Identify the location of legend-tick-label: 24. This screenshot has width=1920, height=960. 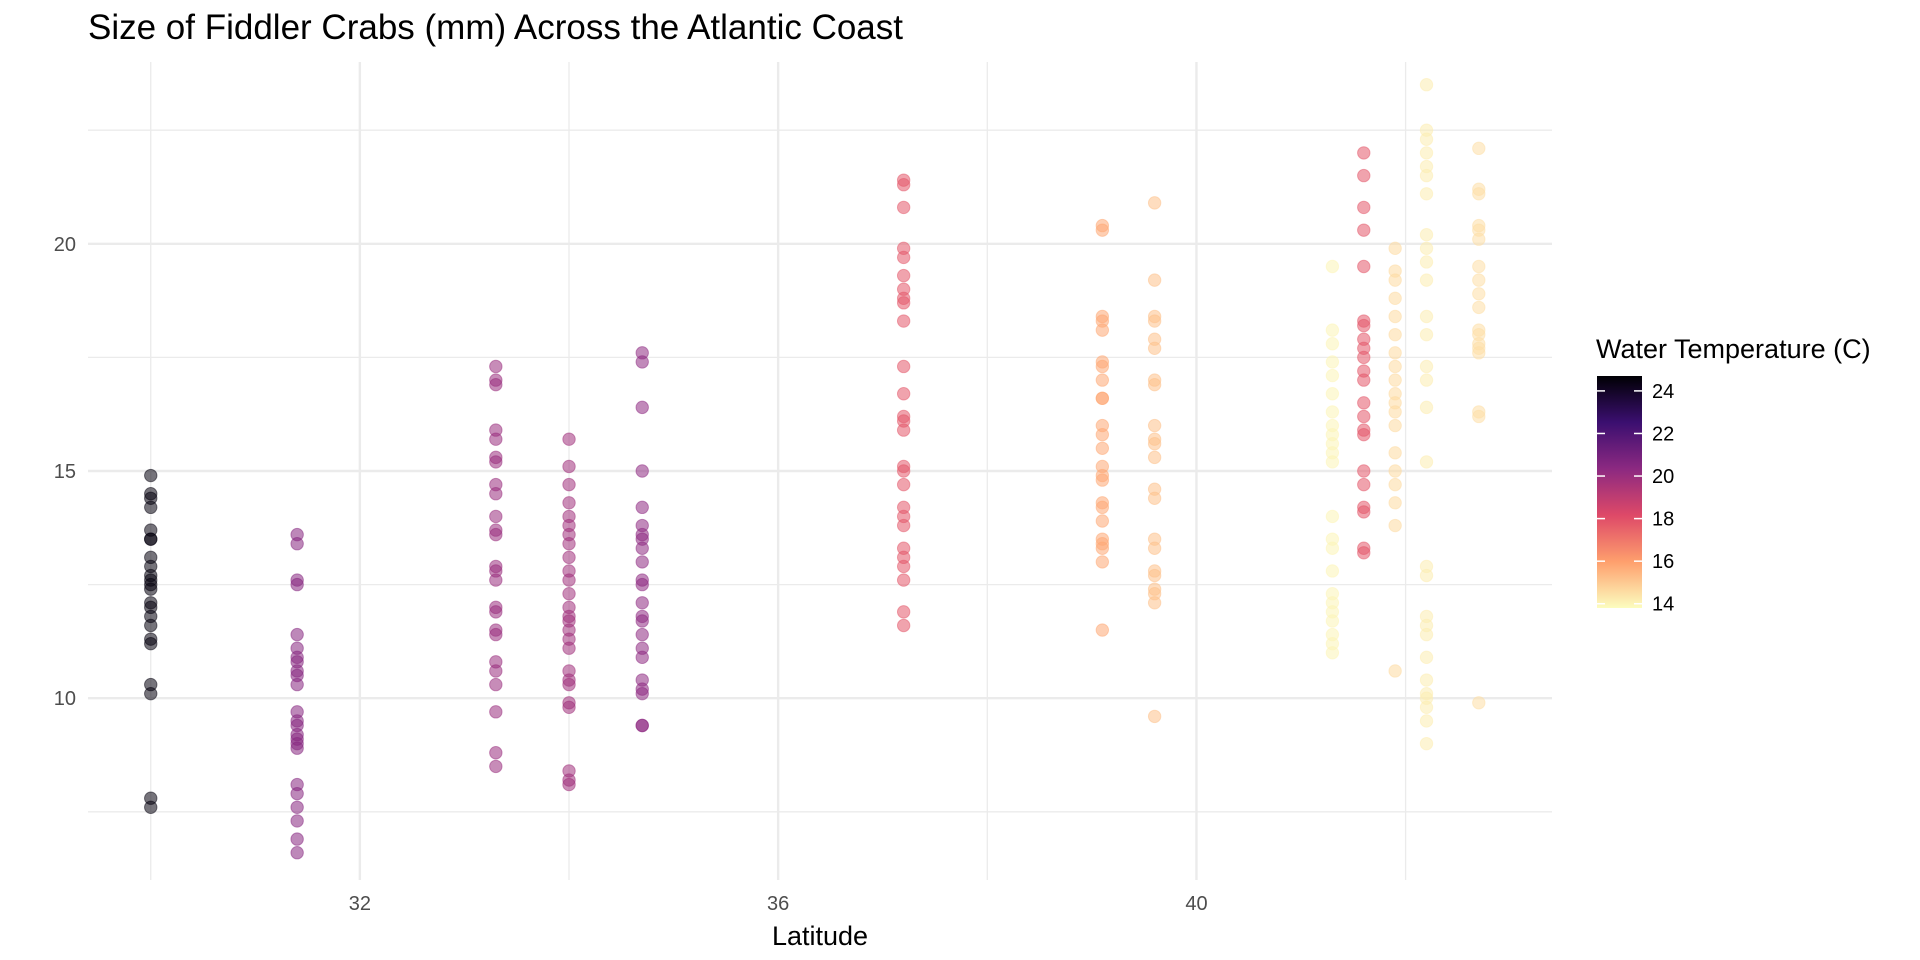
(1663, 392).